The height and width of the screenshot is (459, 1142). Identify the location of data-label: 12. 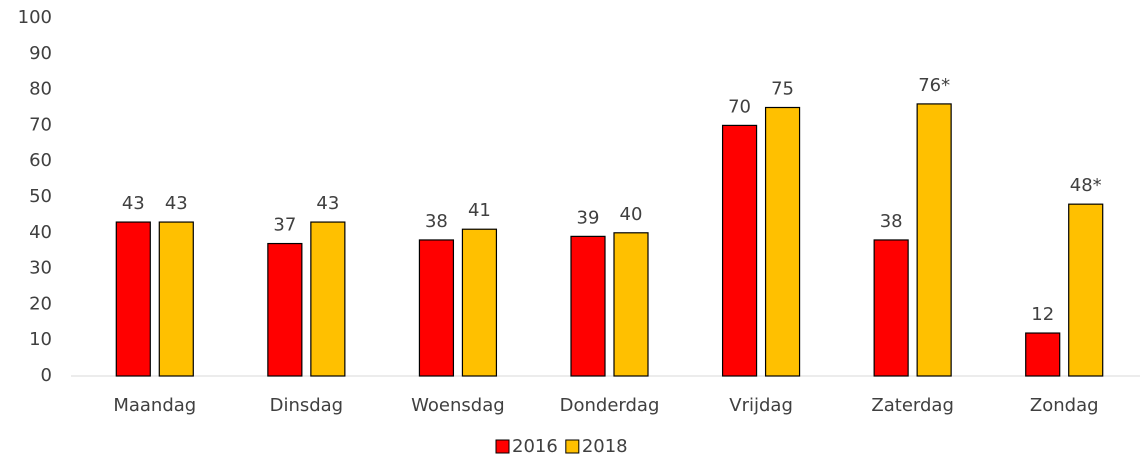
(1042, 314).